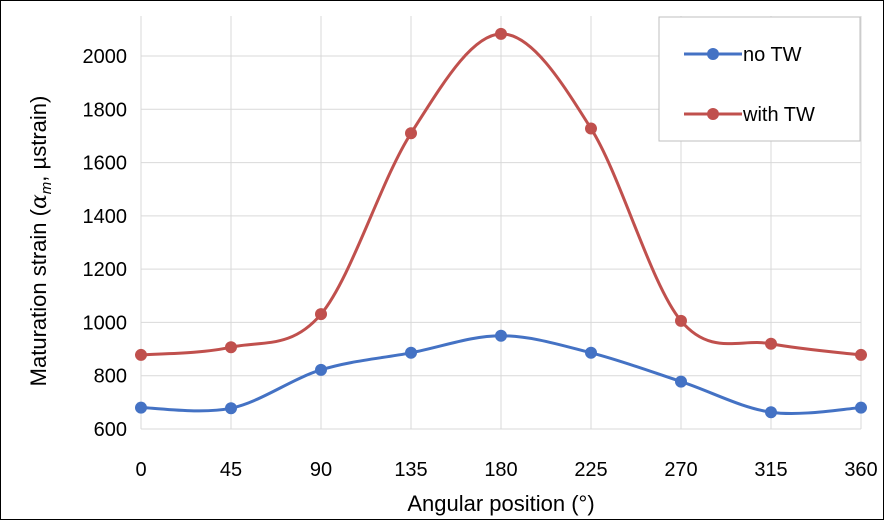  I want to click on y-tick-label: 2000, so click(105, 57).